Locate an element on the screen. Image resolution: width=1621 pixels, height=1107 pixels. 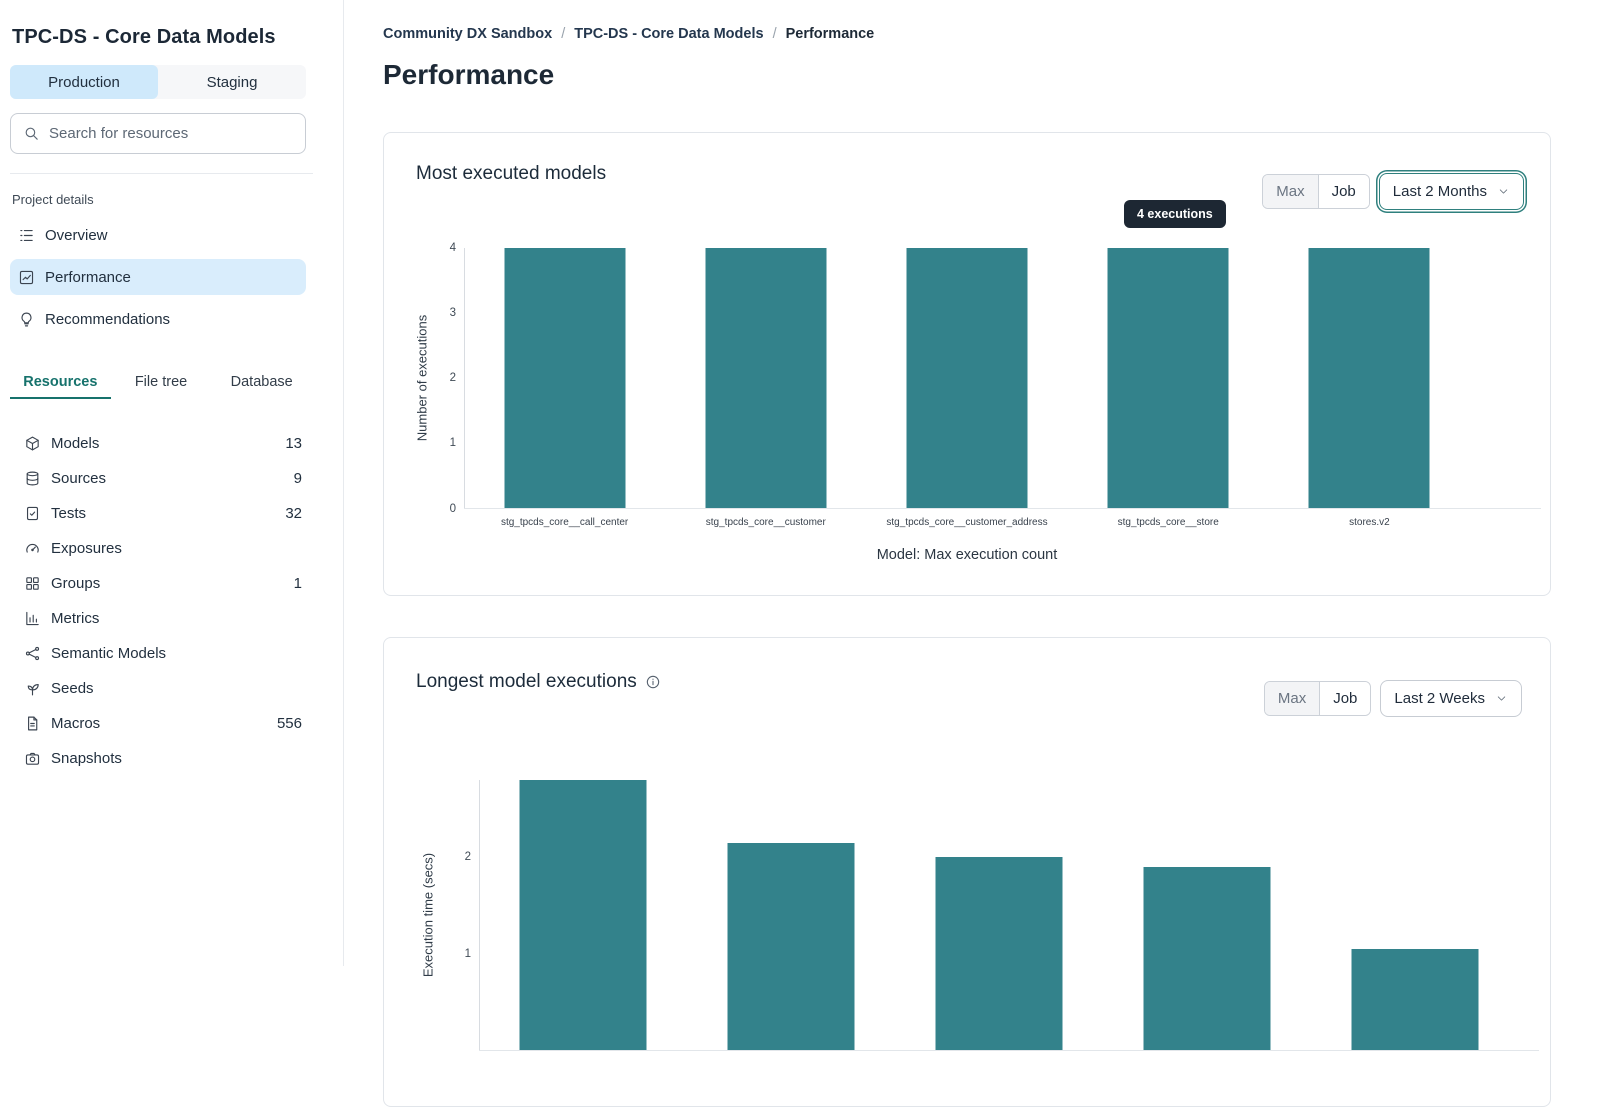
time-range-select: Last 2 Months is located at coordinates (1451, 191).